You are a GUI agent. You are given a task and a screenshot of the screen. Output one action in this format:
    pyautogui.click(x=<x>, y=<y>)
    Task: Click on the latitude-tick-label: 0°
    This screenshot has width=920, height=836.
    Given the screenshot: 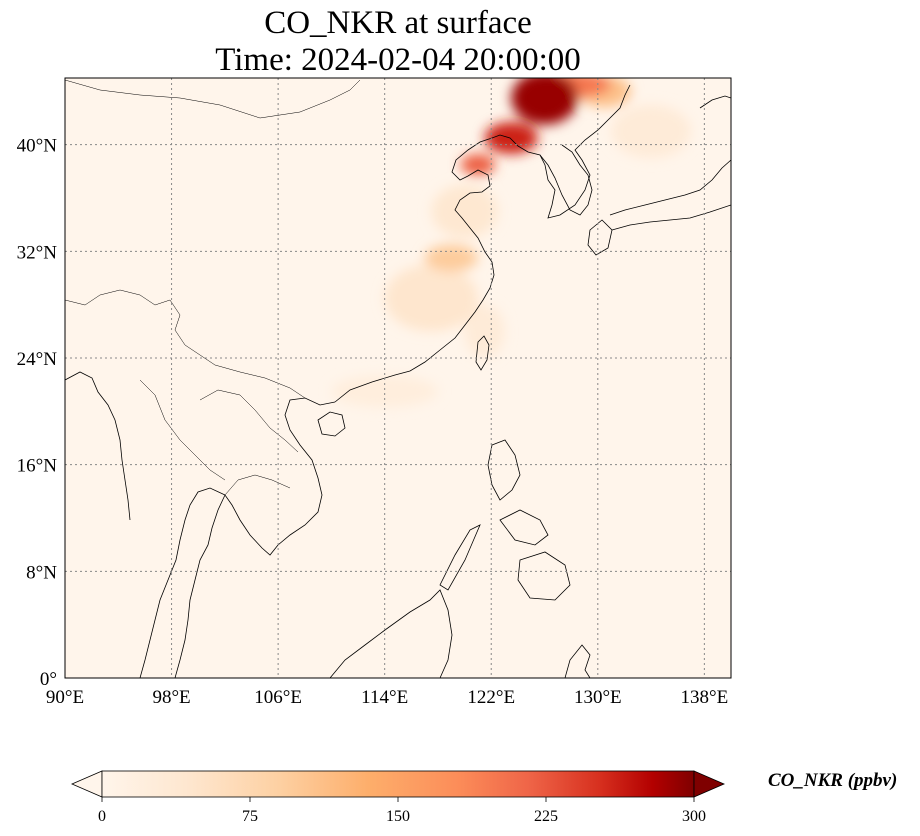 What is the action you would take?
    pyautogui.click(x=48, y=679)
    